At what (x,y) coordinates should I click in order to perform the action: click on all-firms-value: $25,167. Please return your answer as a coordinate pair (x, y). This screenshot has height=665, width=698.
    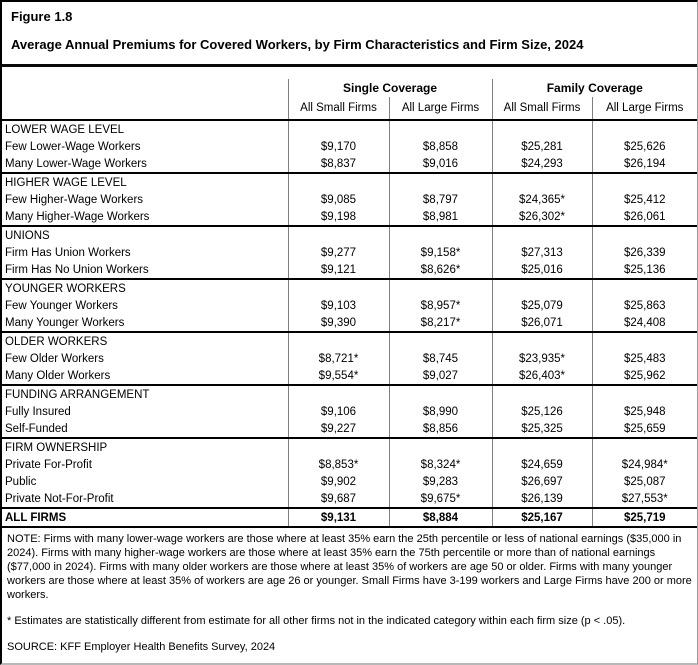
    Looking at the image, I should click on (541, 517).